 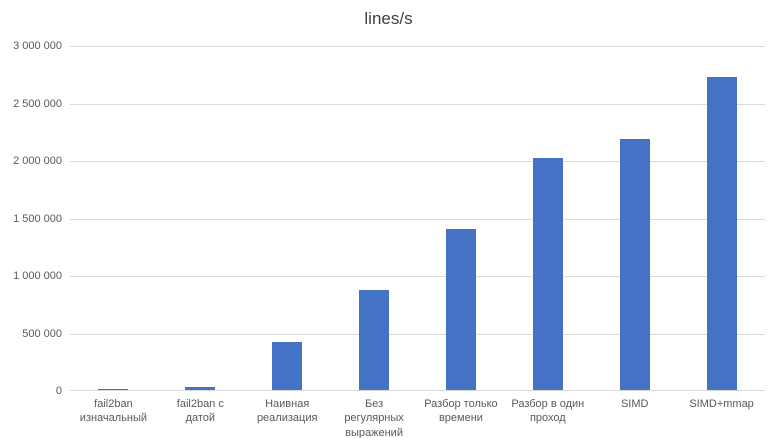 What do you see at coordinates (37, 46) in the screenshot?
I see `y-tick-label: 3 000 000` at bounding box center [37, 46].